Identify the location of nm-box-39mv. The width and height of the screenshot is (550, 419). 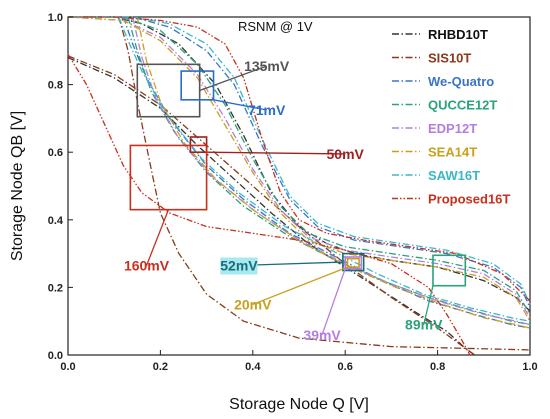
(353, 263).